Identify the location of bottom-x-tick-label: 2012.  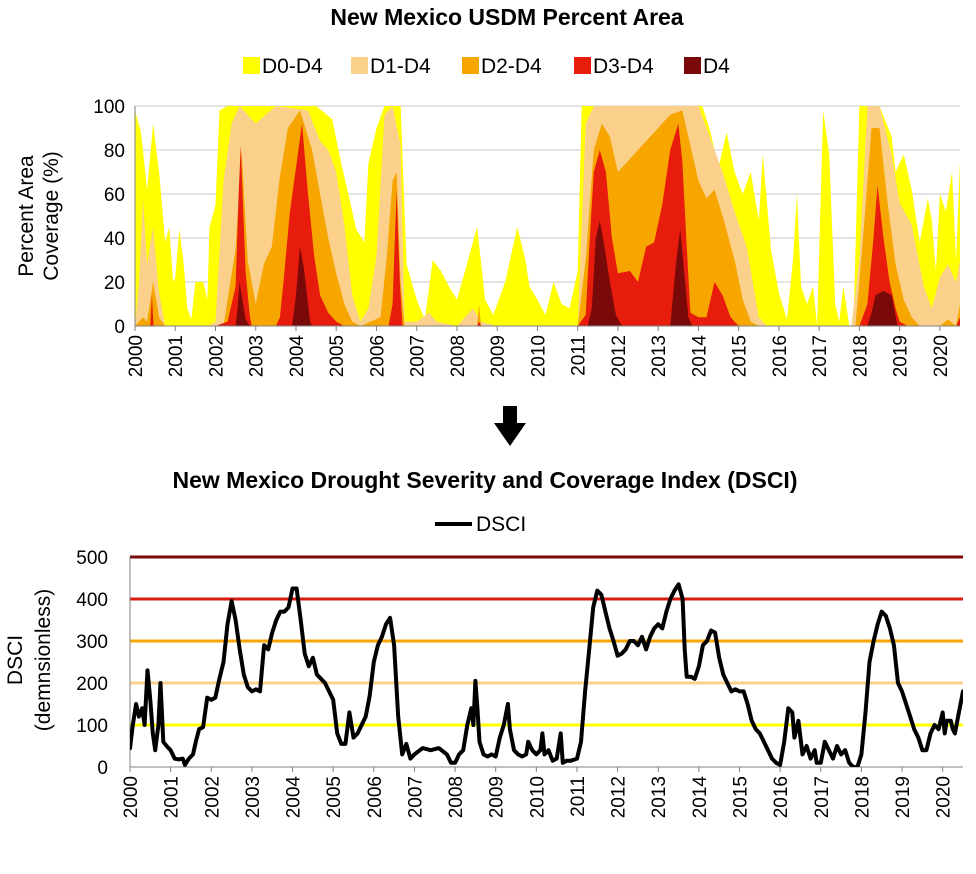
(619, 797).